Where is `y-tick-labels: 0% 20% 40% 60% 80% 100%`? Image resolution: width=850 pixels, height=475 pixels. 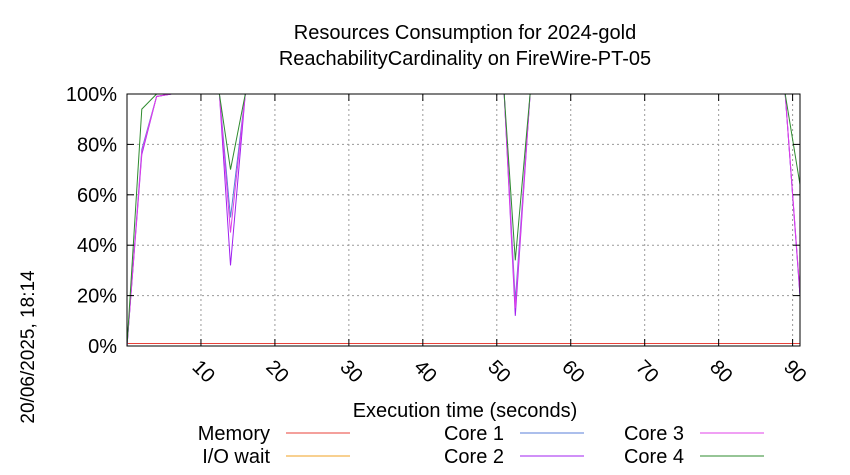 y-tick-labels: 0% 20% 40% 60% 80% 100% is located at coordinates (91, 221).